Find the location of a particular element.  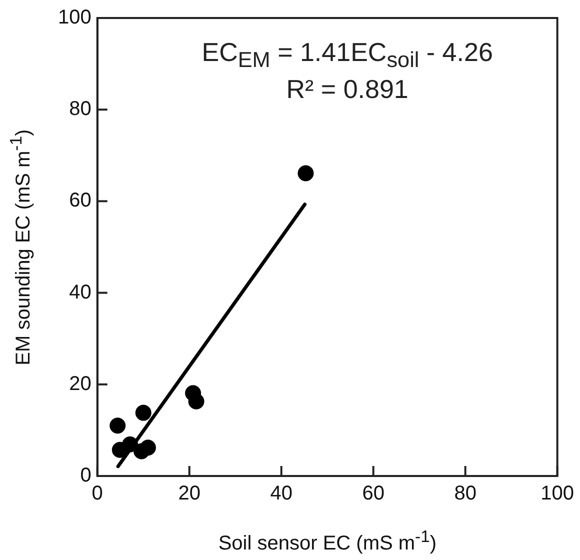

y-tick-label: 60 is located at coordinates (80, 201).